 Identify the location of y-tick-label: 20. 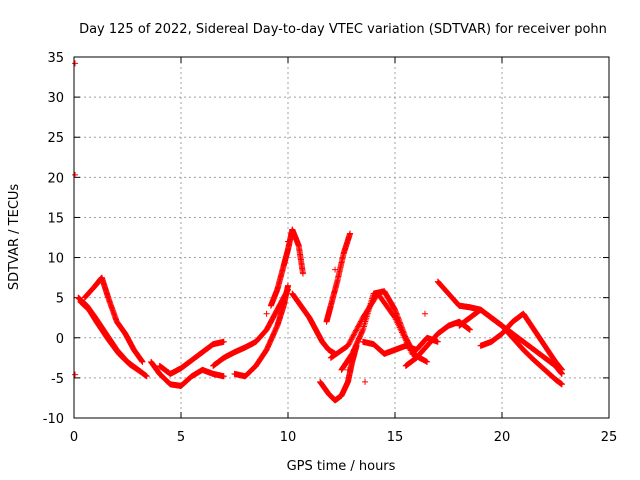
(55, 178).